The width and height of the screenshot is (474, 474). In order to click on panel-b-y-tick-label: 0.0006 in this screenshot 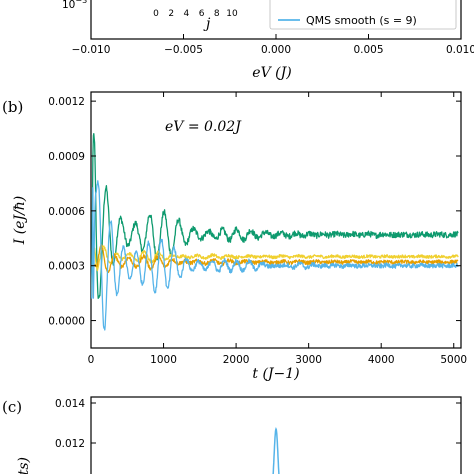, I will do `click(66, 212)`.